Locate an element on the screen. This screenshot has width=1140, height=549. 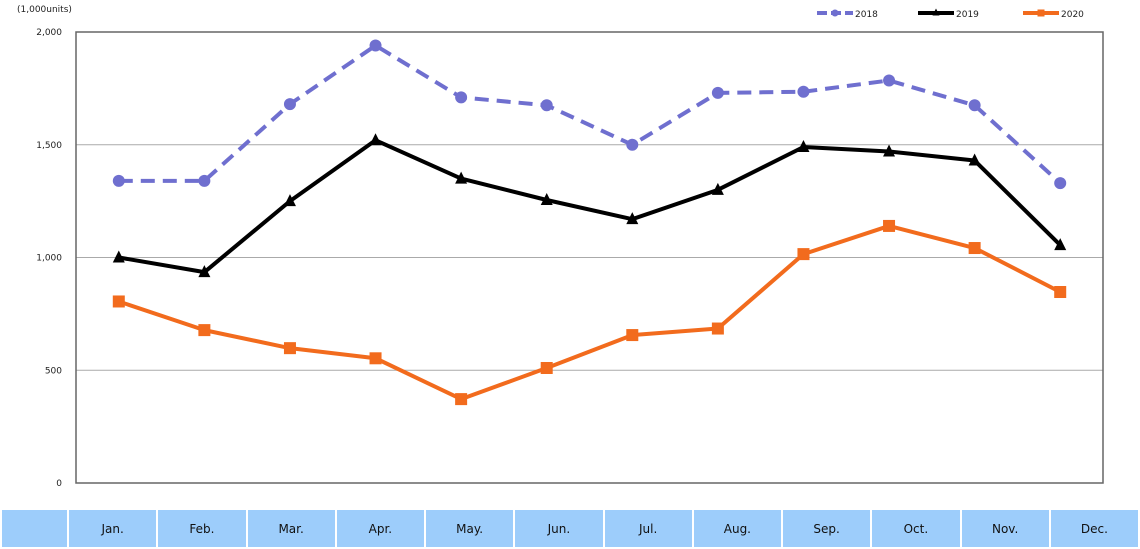
legend-label: 2018 is located at coordinates (866, 15).